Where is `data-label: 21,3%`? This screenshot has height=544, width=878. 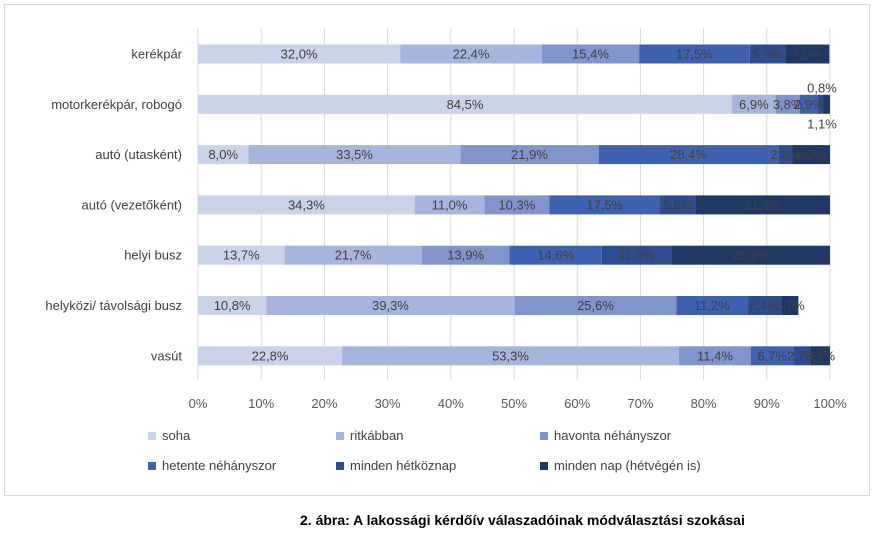 data-label: 21,3% is located at coordinates (762, 204).